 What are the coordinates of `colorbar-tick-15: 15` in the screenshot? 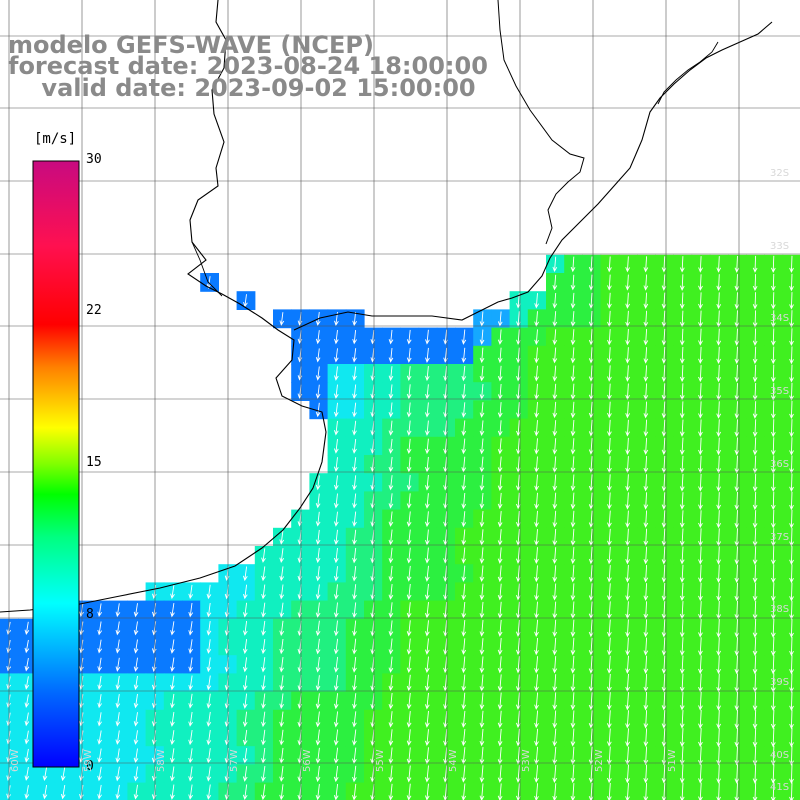 It's located at (94, 462).